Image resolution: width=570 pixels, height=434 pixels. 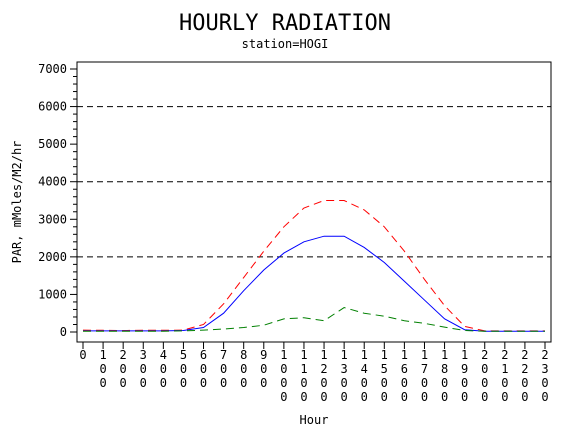 I want to click on y-tick-label: 1000, so click(x=52, y=294).